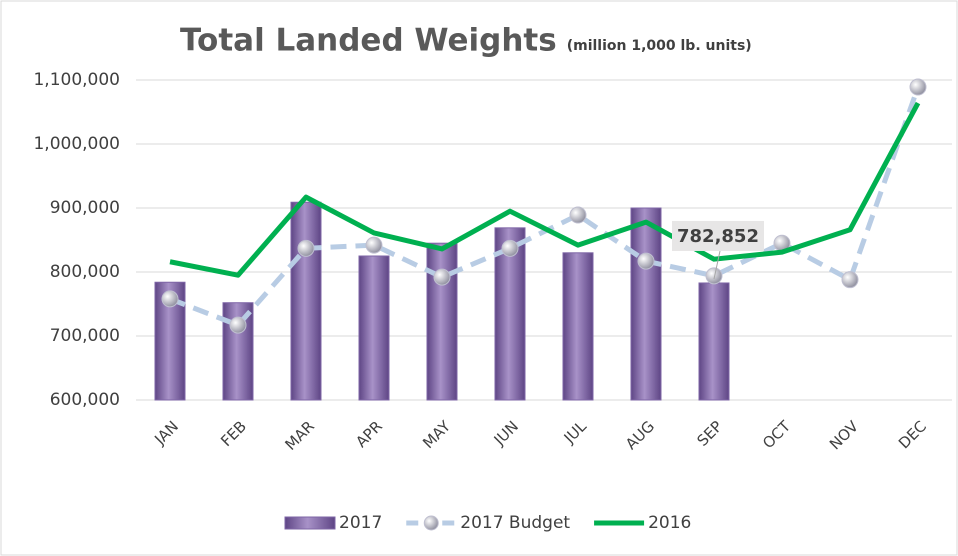 The width and height of the screenshot is (958, 556). I want to click on legend-label: 2016, so click(669, 523).